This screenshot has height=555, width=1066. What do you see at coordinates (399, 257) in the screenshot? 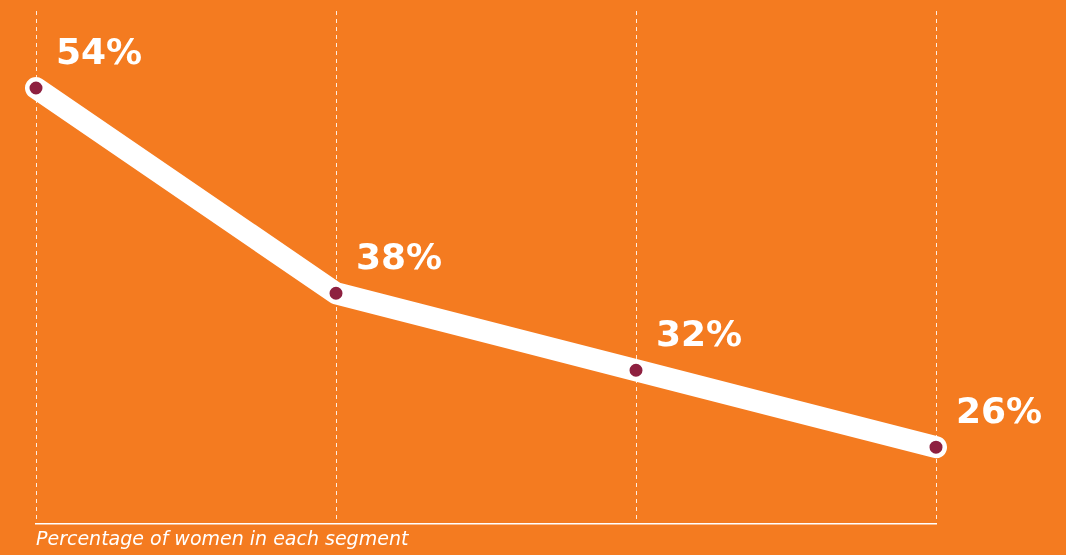
I see `data-label: 38%` at bounding box center [399, 257].